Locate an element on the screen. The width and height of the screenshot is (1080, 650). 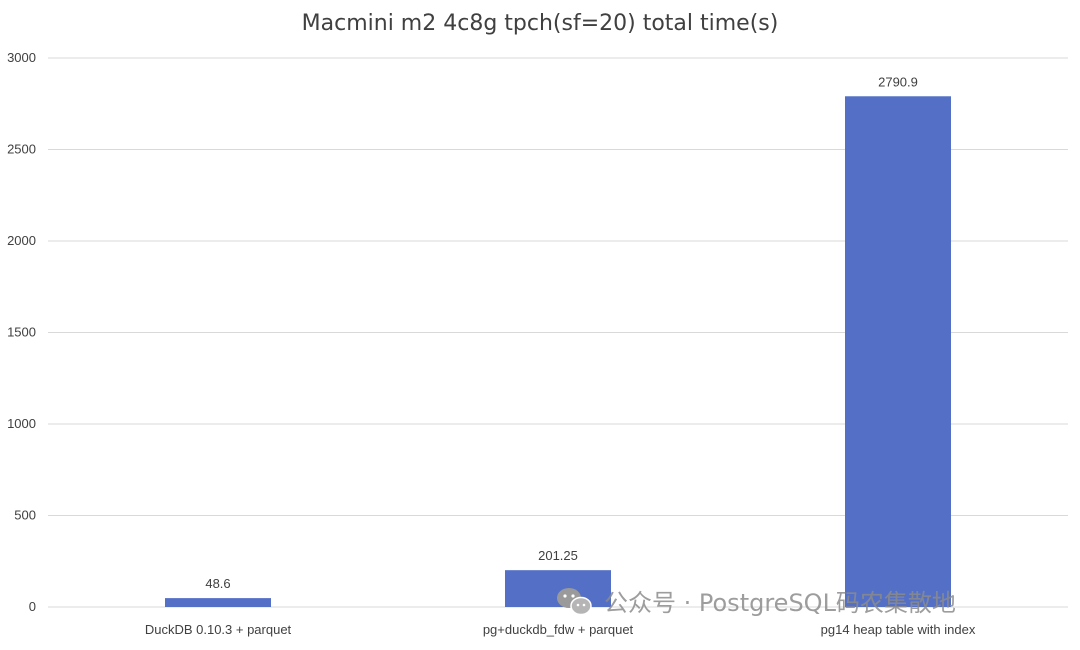
y-tick-label: 2000 is located at coordinates (21, 240).